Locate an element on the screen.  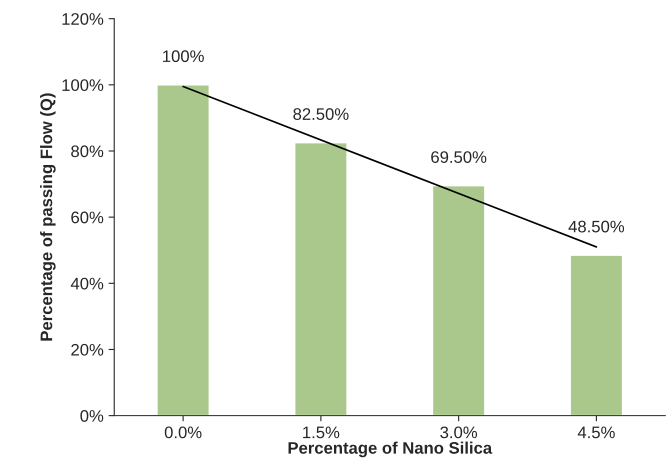
x-tick-label: 4.5% is located at coordinates (596, 432).